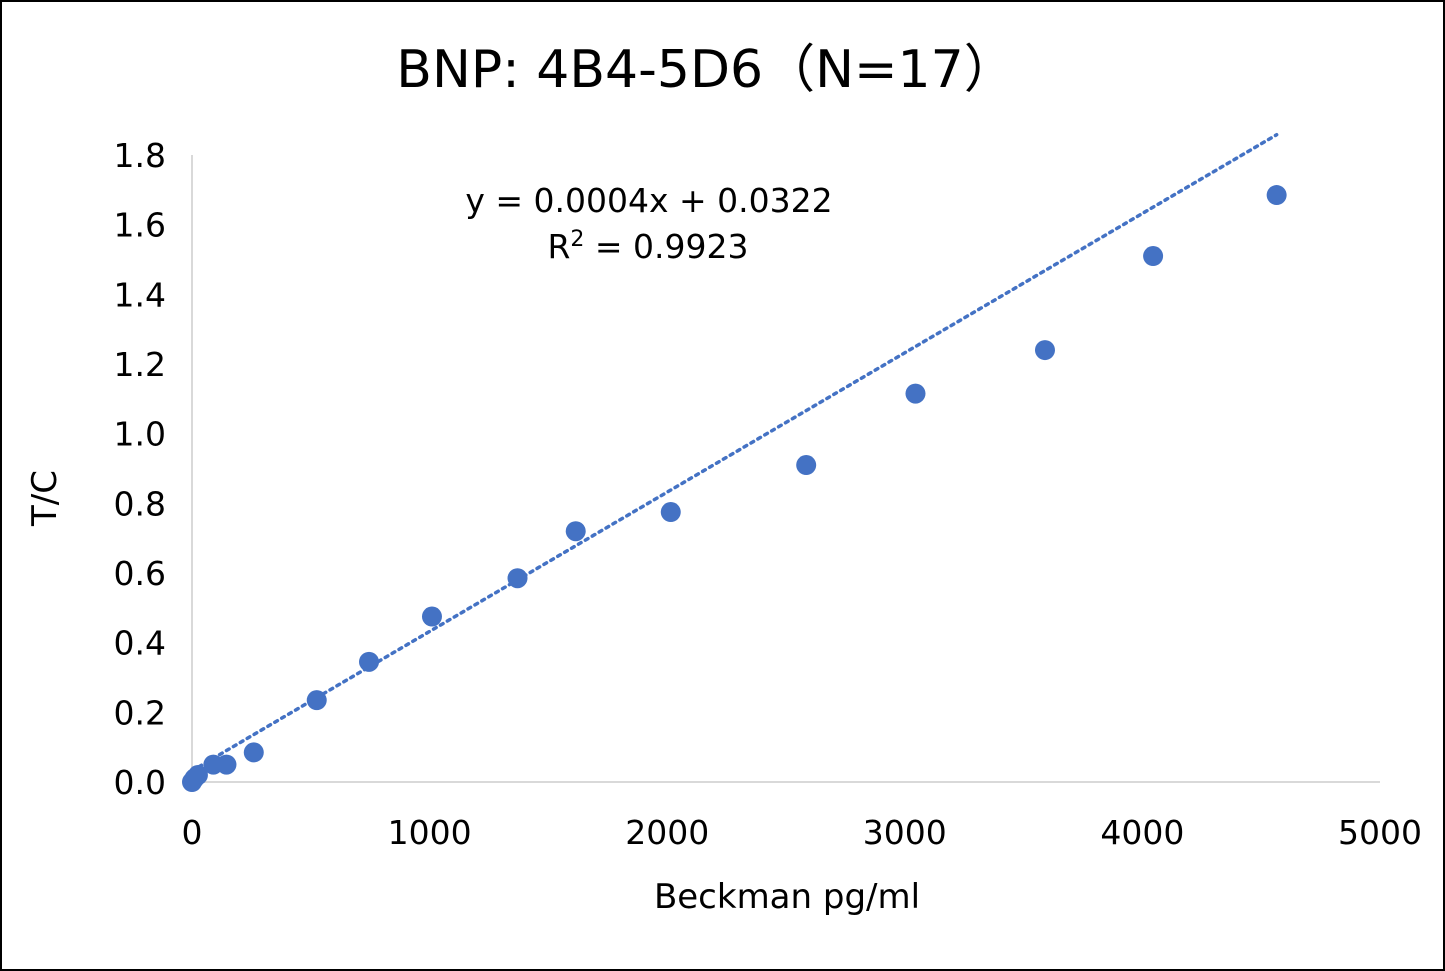 This screenshot has width=1445, height=971. I want to click on r-squared-superscript: 2, so click(577, 239).